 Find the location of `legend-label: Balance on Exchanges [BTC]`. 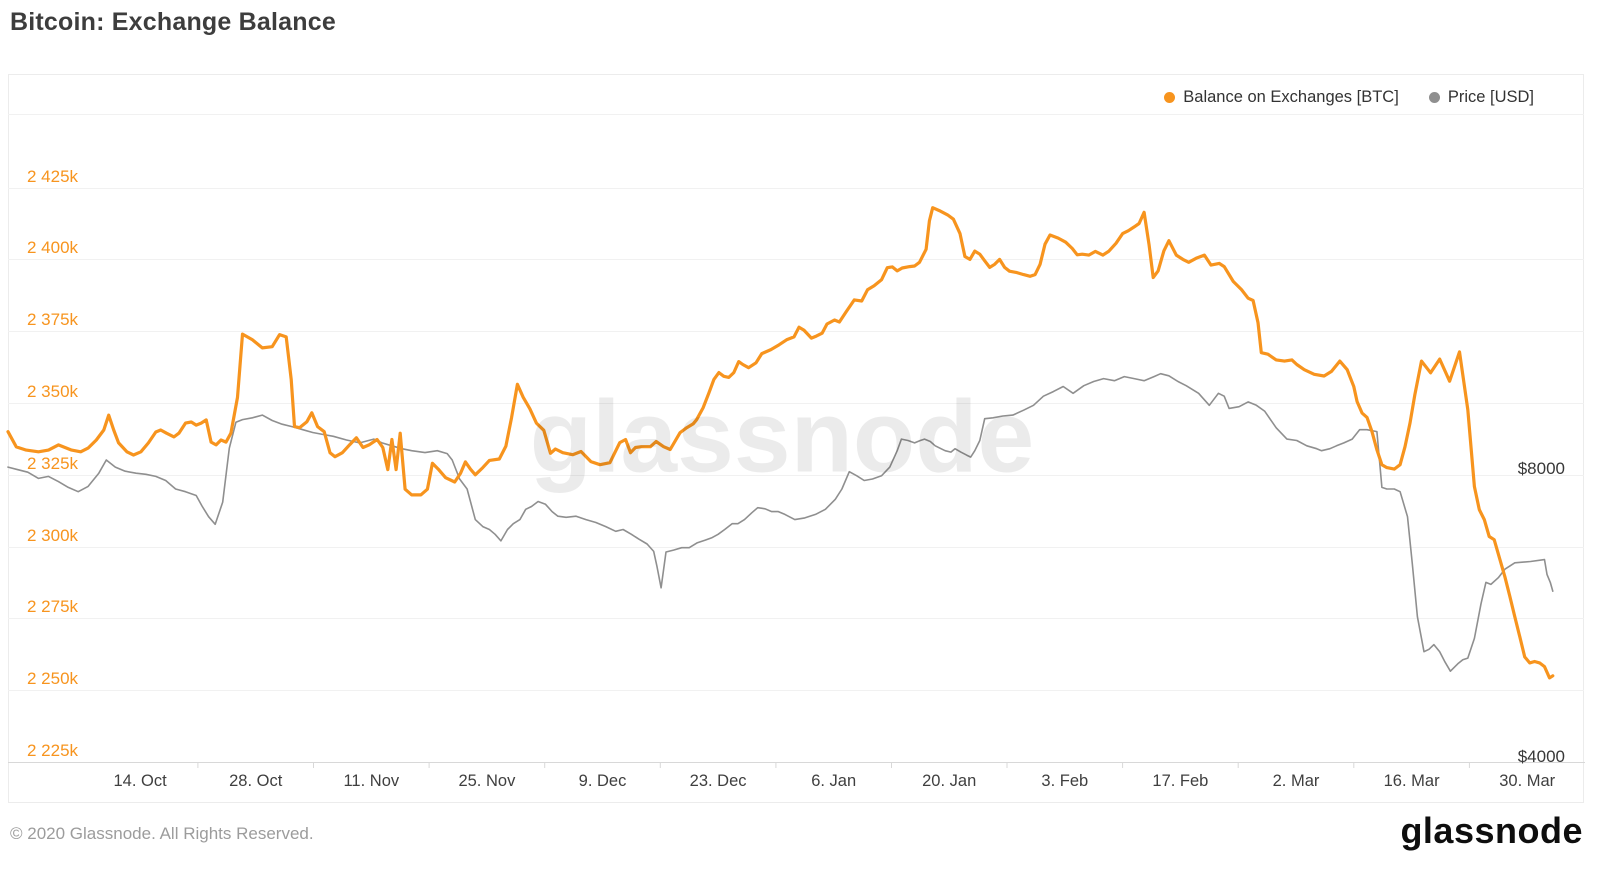

legend-label: Balance on Exchanges [BTC] is located at coordinates (1291, 97).